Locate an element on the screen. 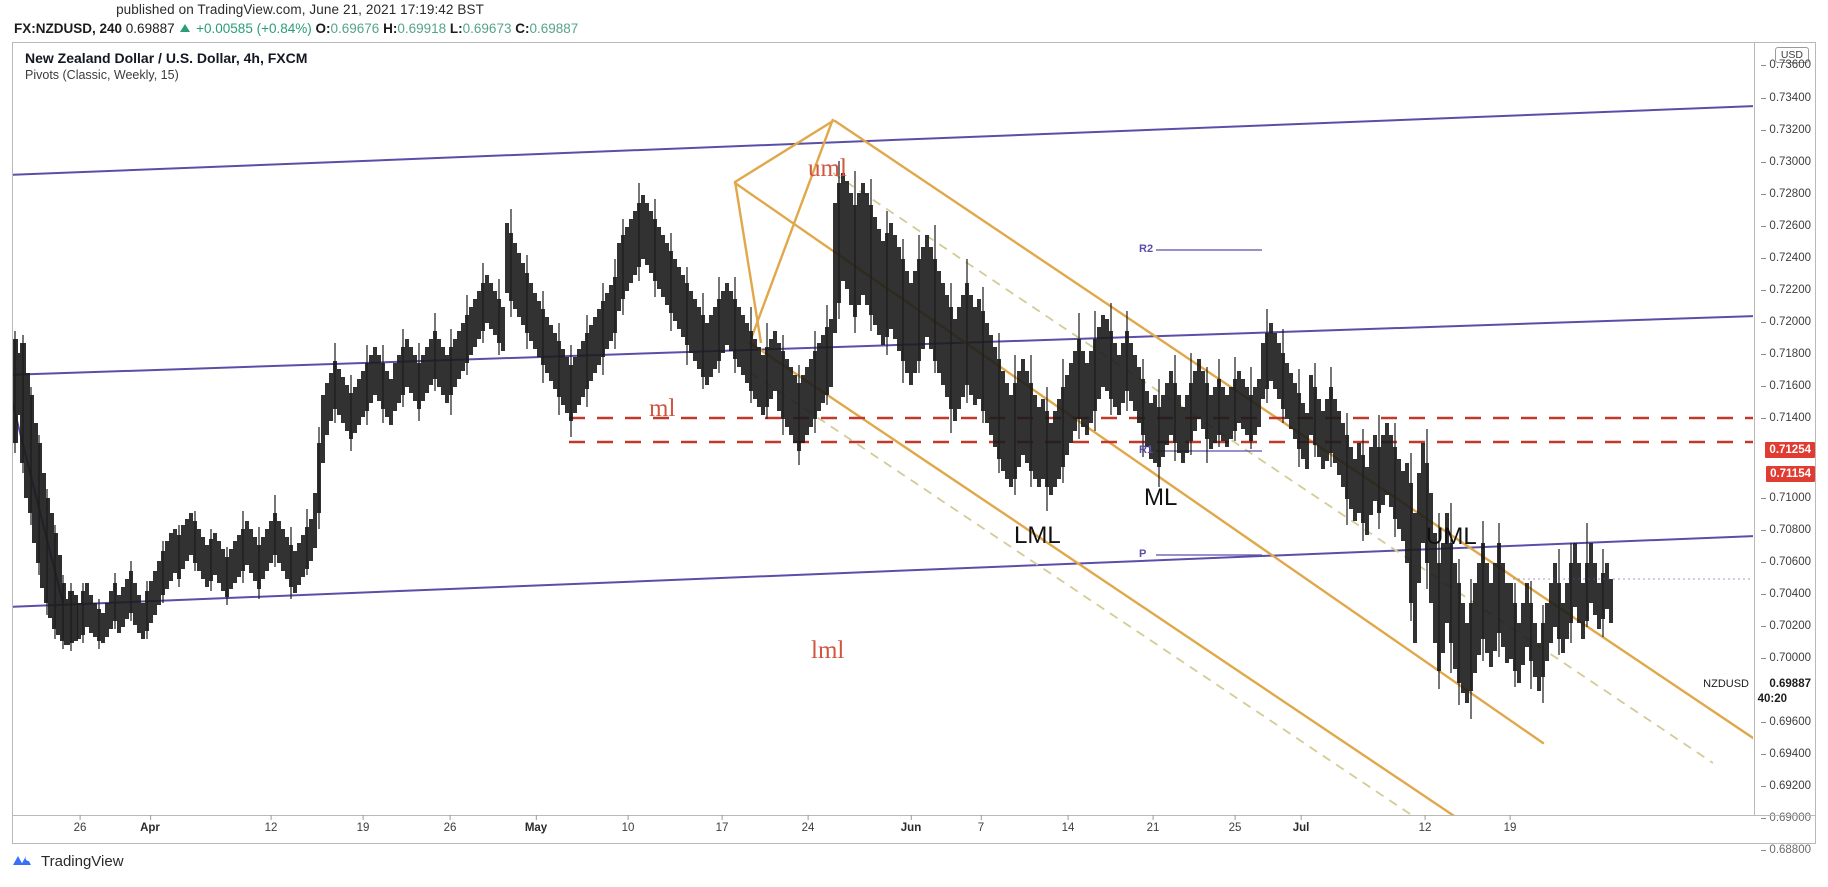 The image size is (1828, 887). tradingview-logo-icon is located at coordinates (23, 861).